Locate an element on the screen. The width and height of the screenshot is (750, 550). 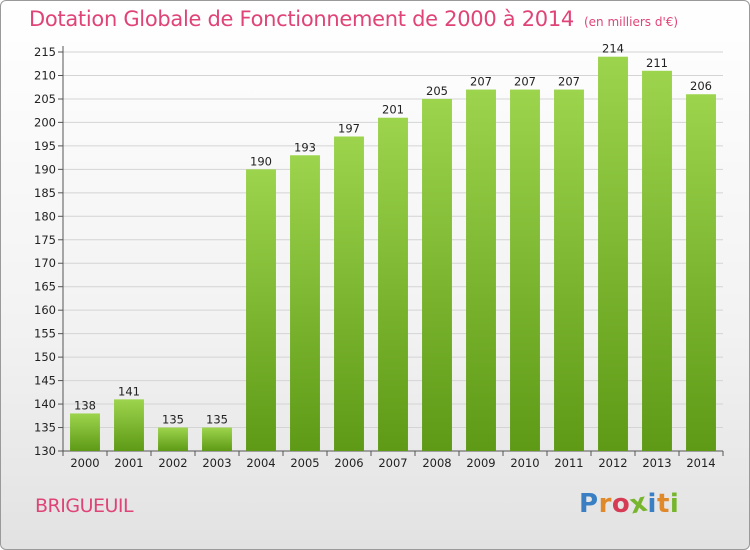
data-label: 206 is located at coordinates (701, 86).